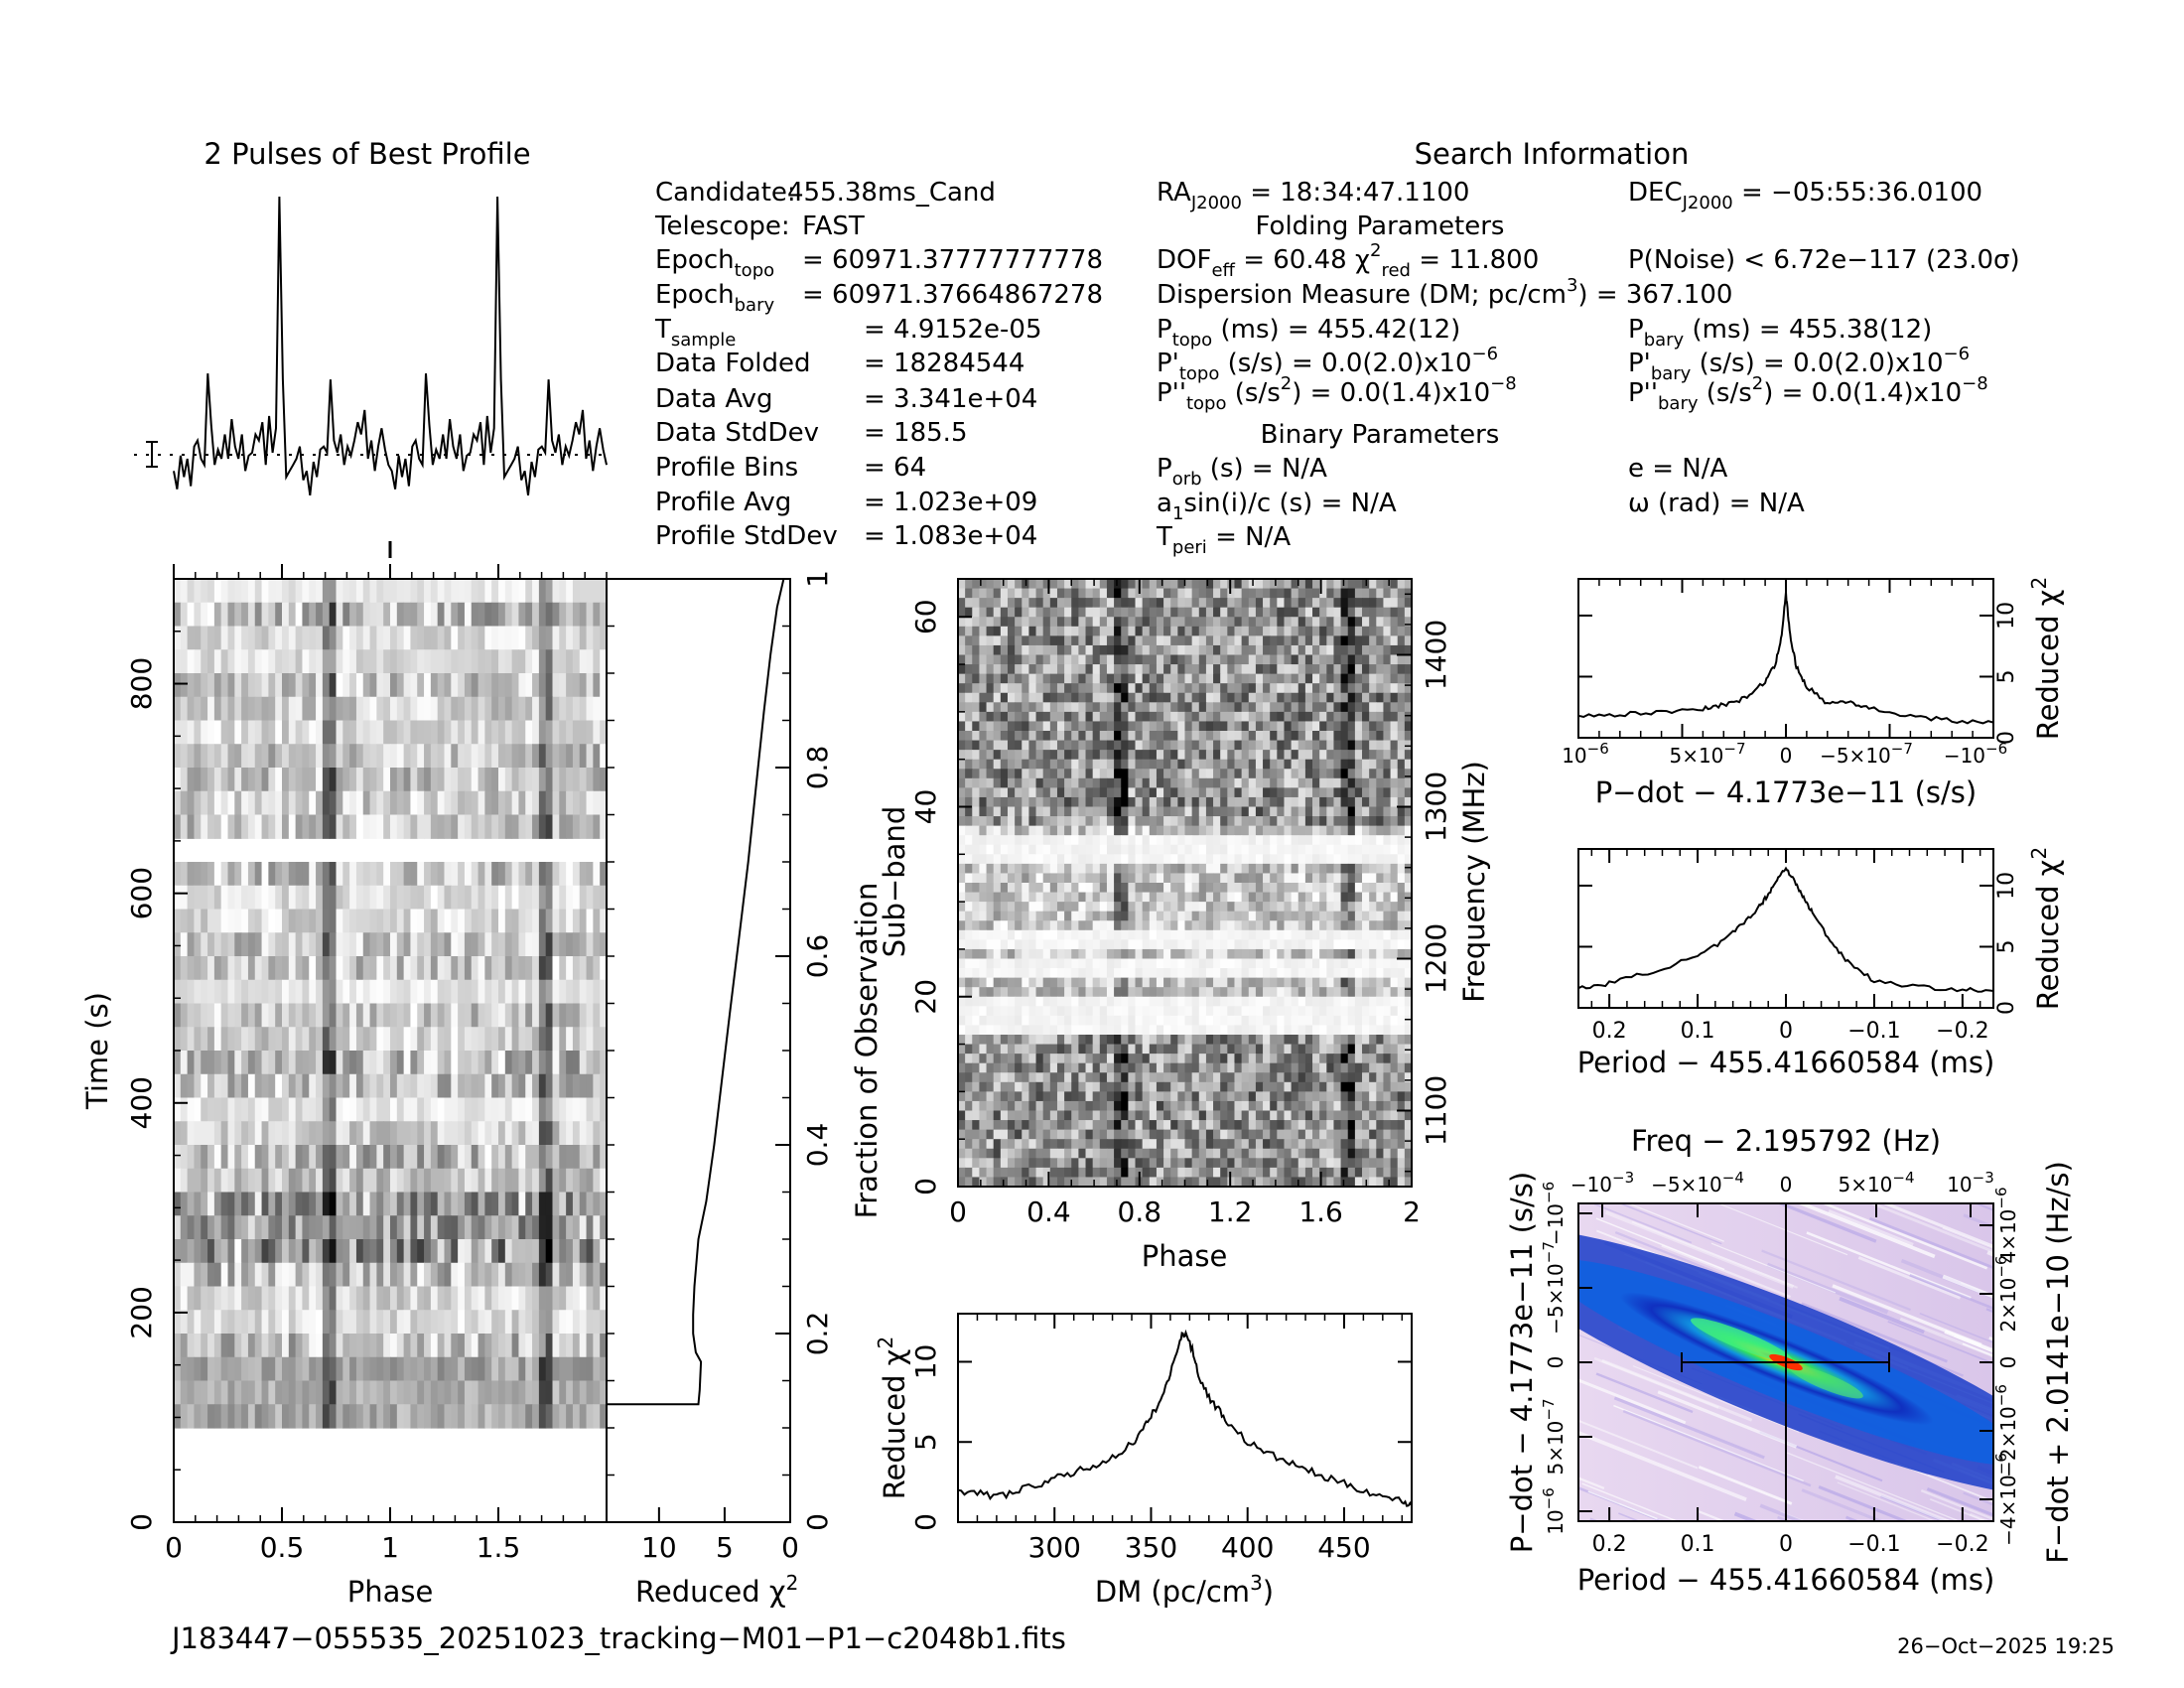 This screenshot has height=1688, width=2184. Describe the element at coordinates (953, 330) in the screenshot. I see `info-value: = 4.9152e-05` at that location.